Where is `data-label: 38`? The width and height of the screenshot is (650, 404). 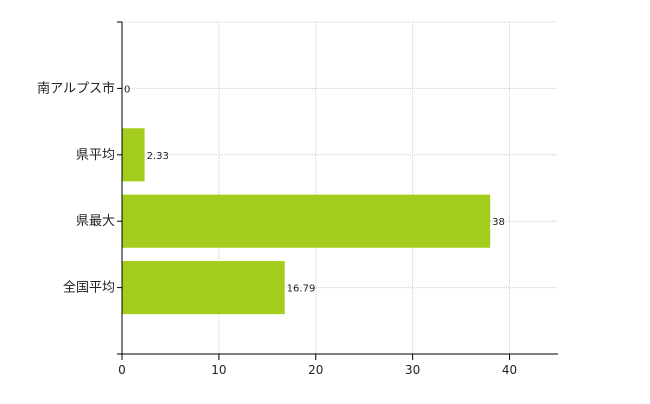
data-label: 38 is located at coordinates (498, 222).